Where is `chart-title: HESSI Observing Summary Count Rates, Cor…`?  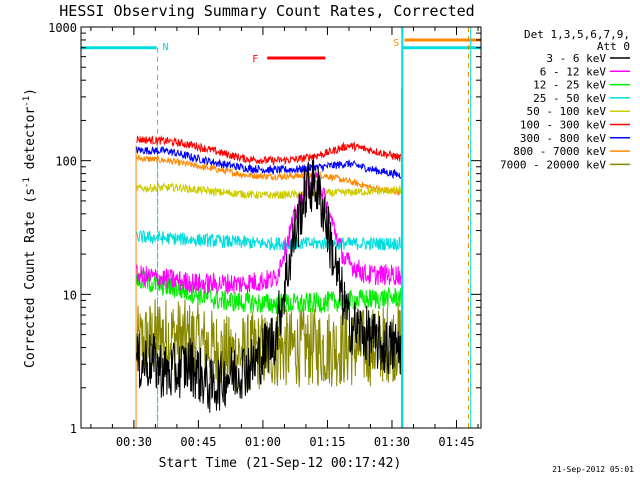
chart-title: HESSI Observing Summary Count Rates, Cor… is located at coordinates (266, 11).